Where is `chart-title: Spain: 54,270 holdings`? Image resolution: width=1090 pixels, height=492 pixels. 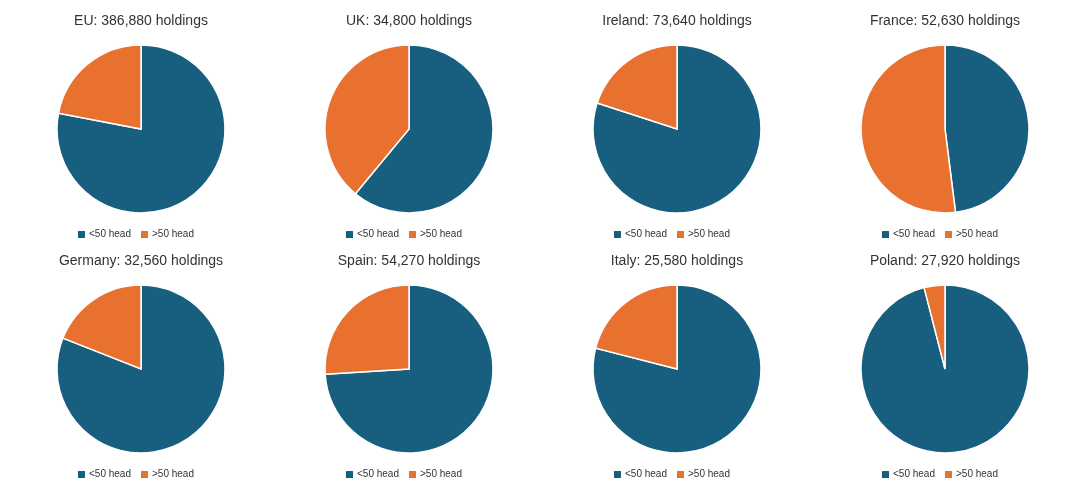
chart-title: Spain: 54,270 holdings is located at coordinates (409, 260).